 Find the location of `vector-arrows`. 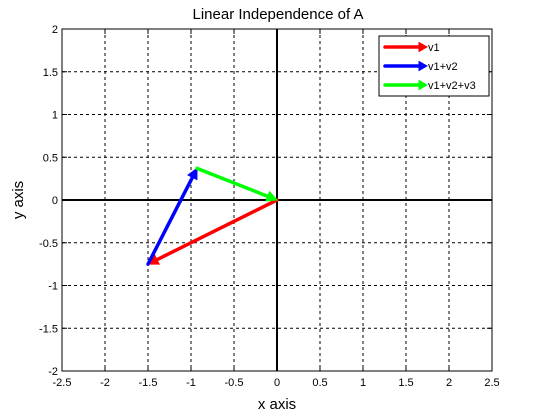

vector-arrows is located at coordinates (212, 216).